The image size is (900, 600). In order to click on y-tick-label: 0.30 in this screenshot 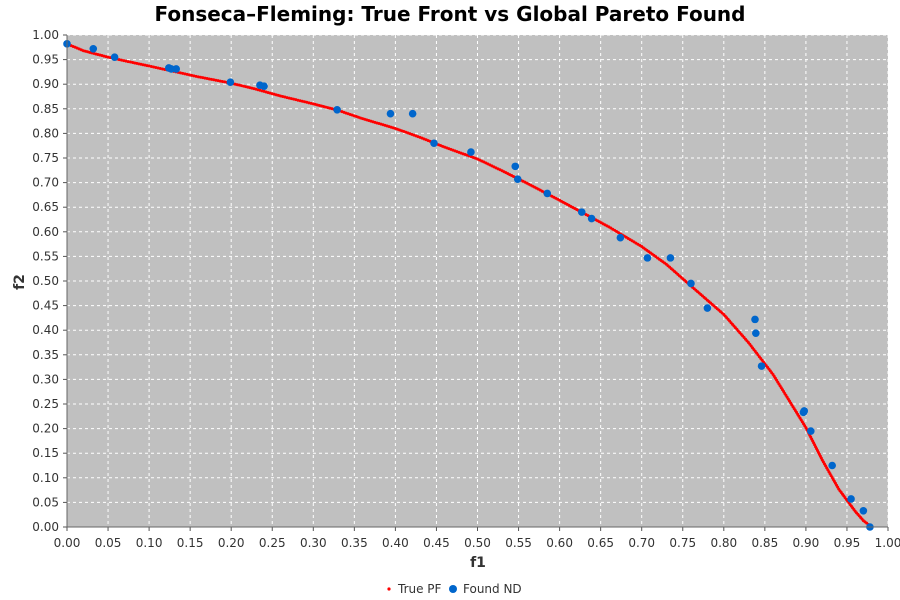, I will do `click(45, 379)`.